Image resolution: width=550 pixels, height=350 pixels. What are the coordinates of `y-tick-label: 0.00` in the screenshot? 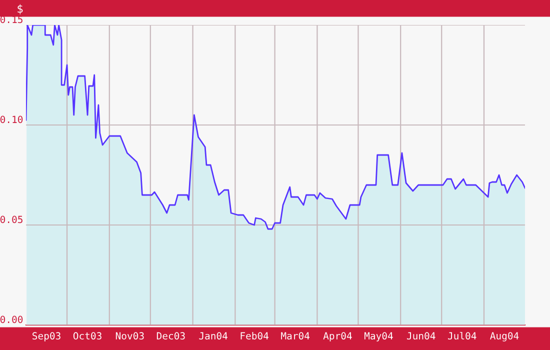 It's located at (11, 320).